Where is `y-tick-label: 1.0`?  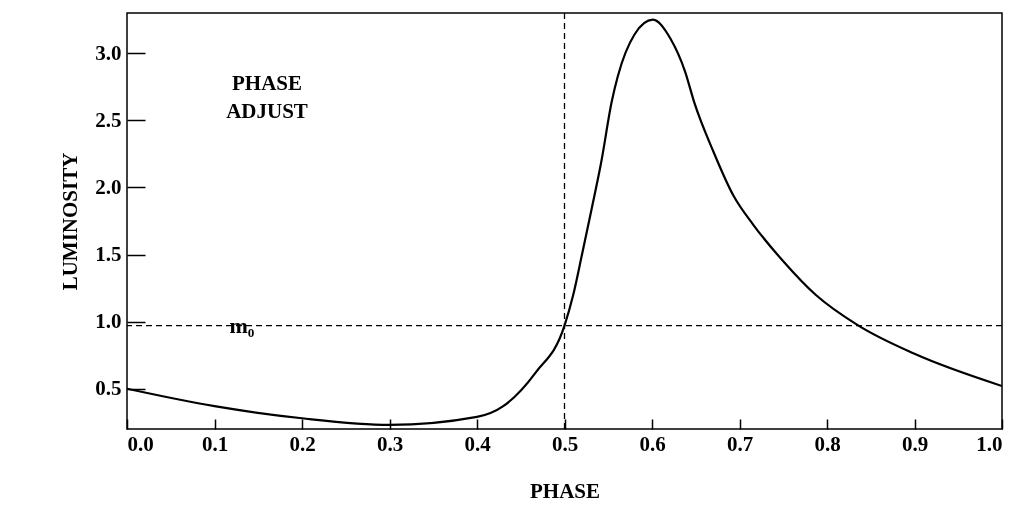
y-tick-label: 1.0 is located at coordinates (108, 321).